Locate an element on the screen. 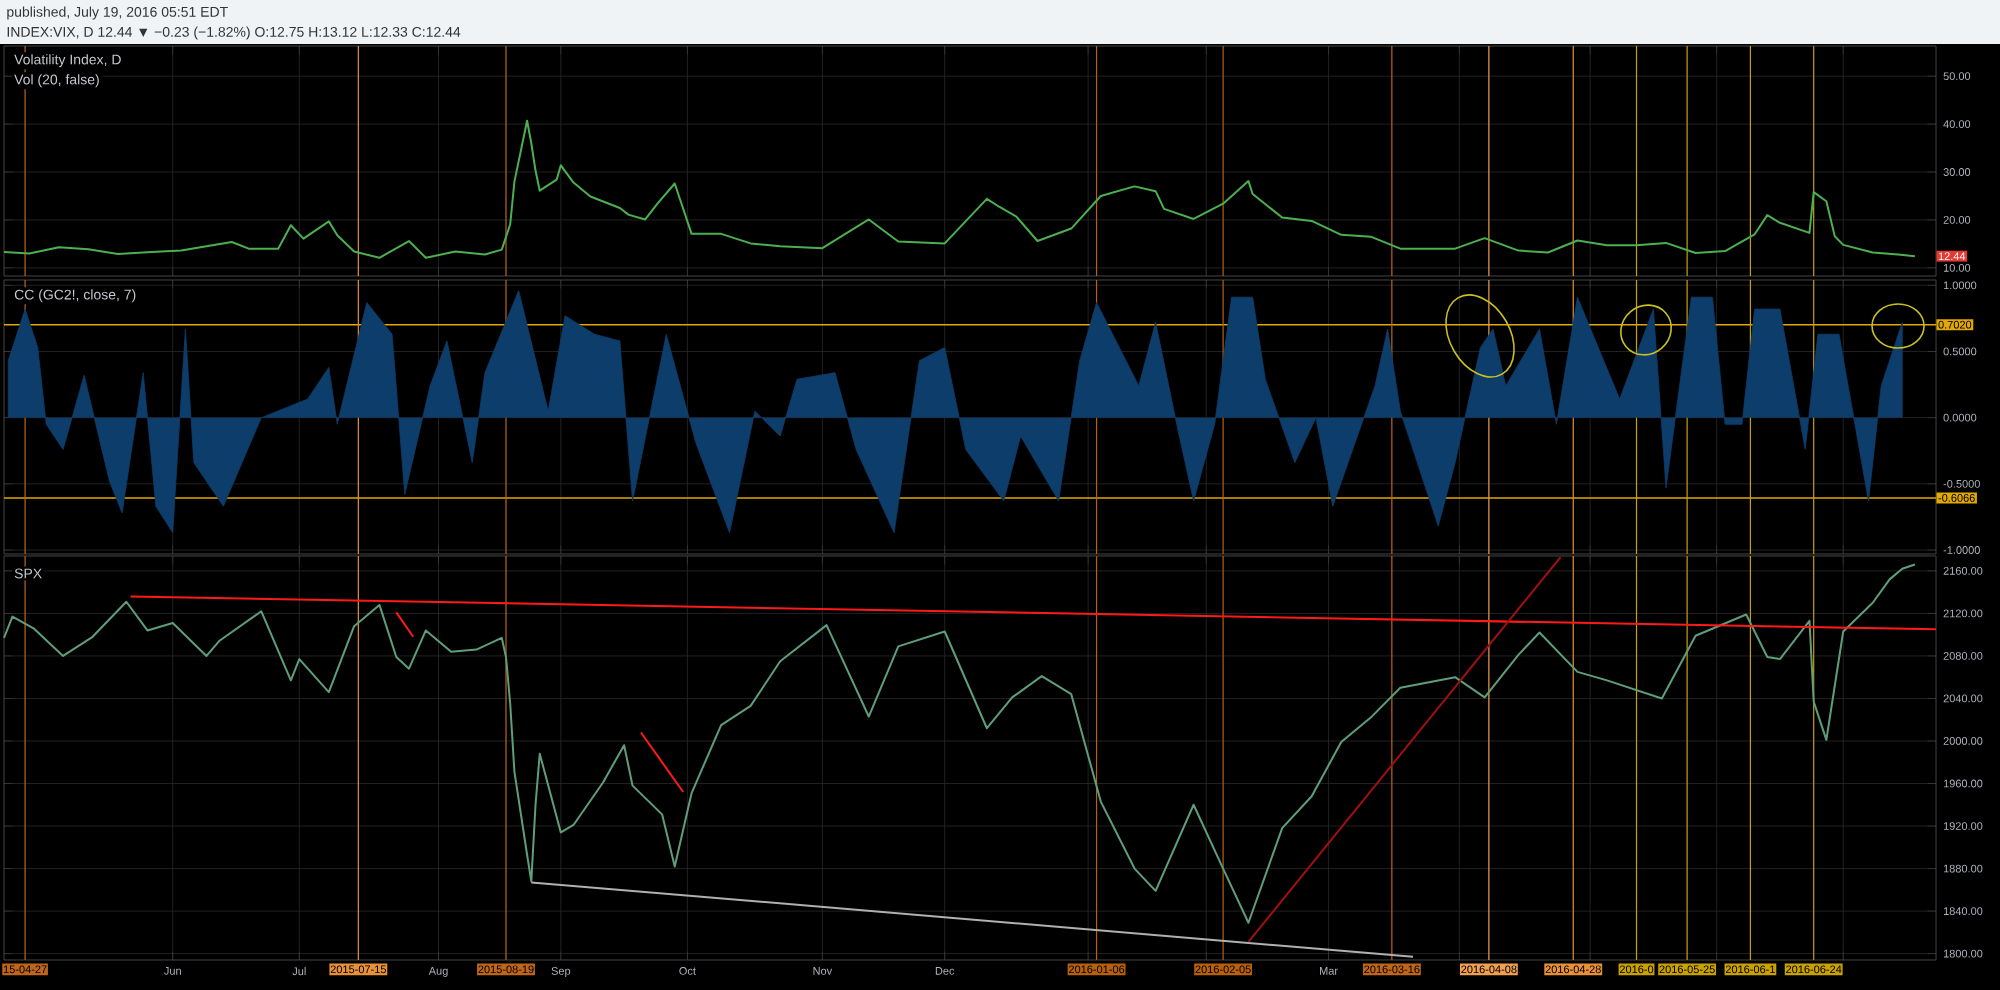  line-series is located at coordinates (959, 189).